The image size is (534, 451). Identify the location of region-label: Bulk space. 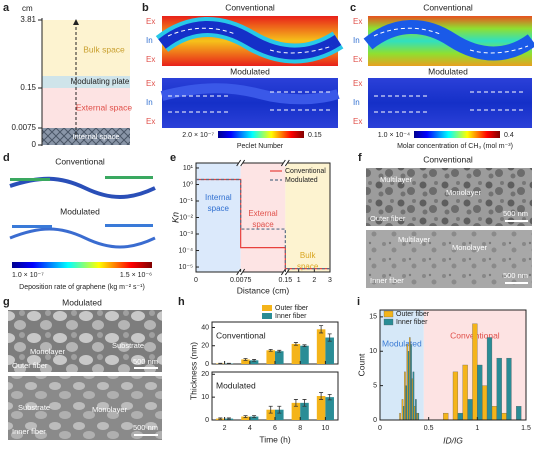
(104, 49).